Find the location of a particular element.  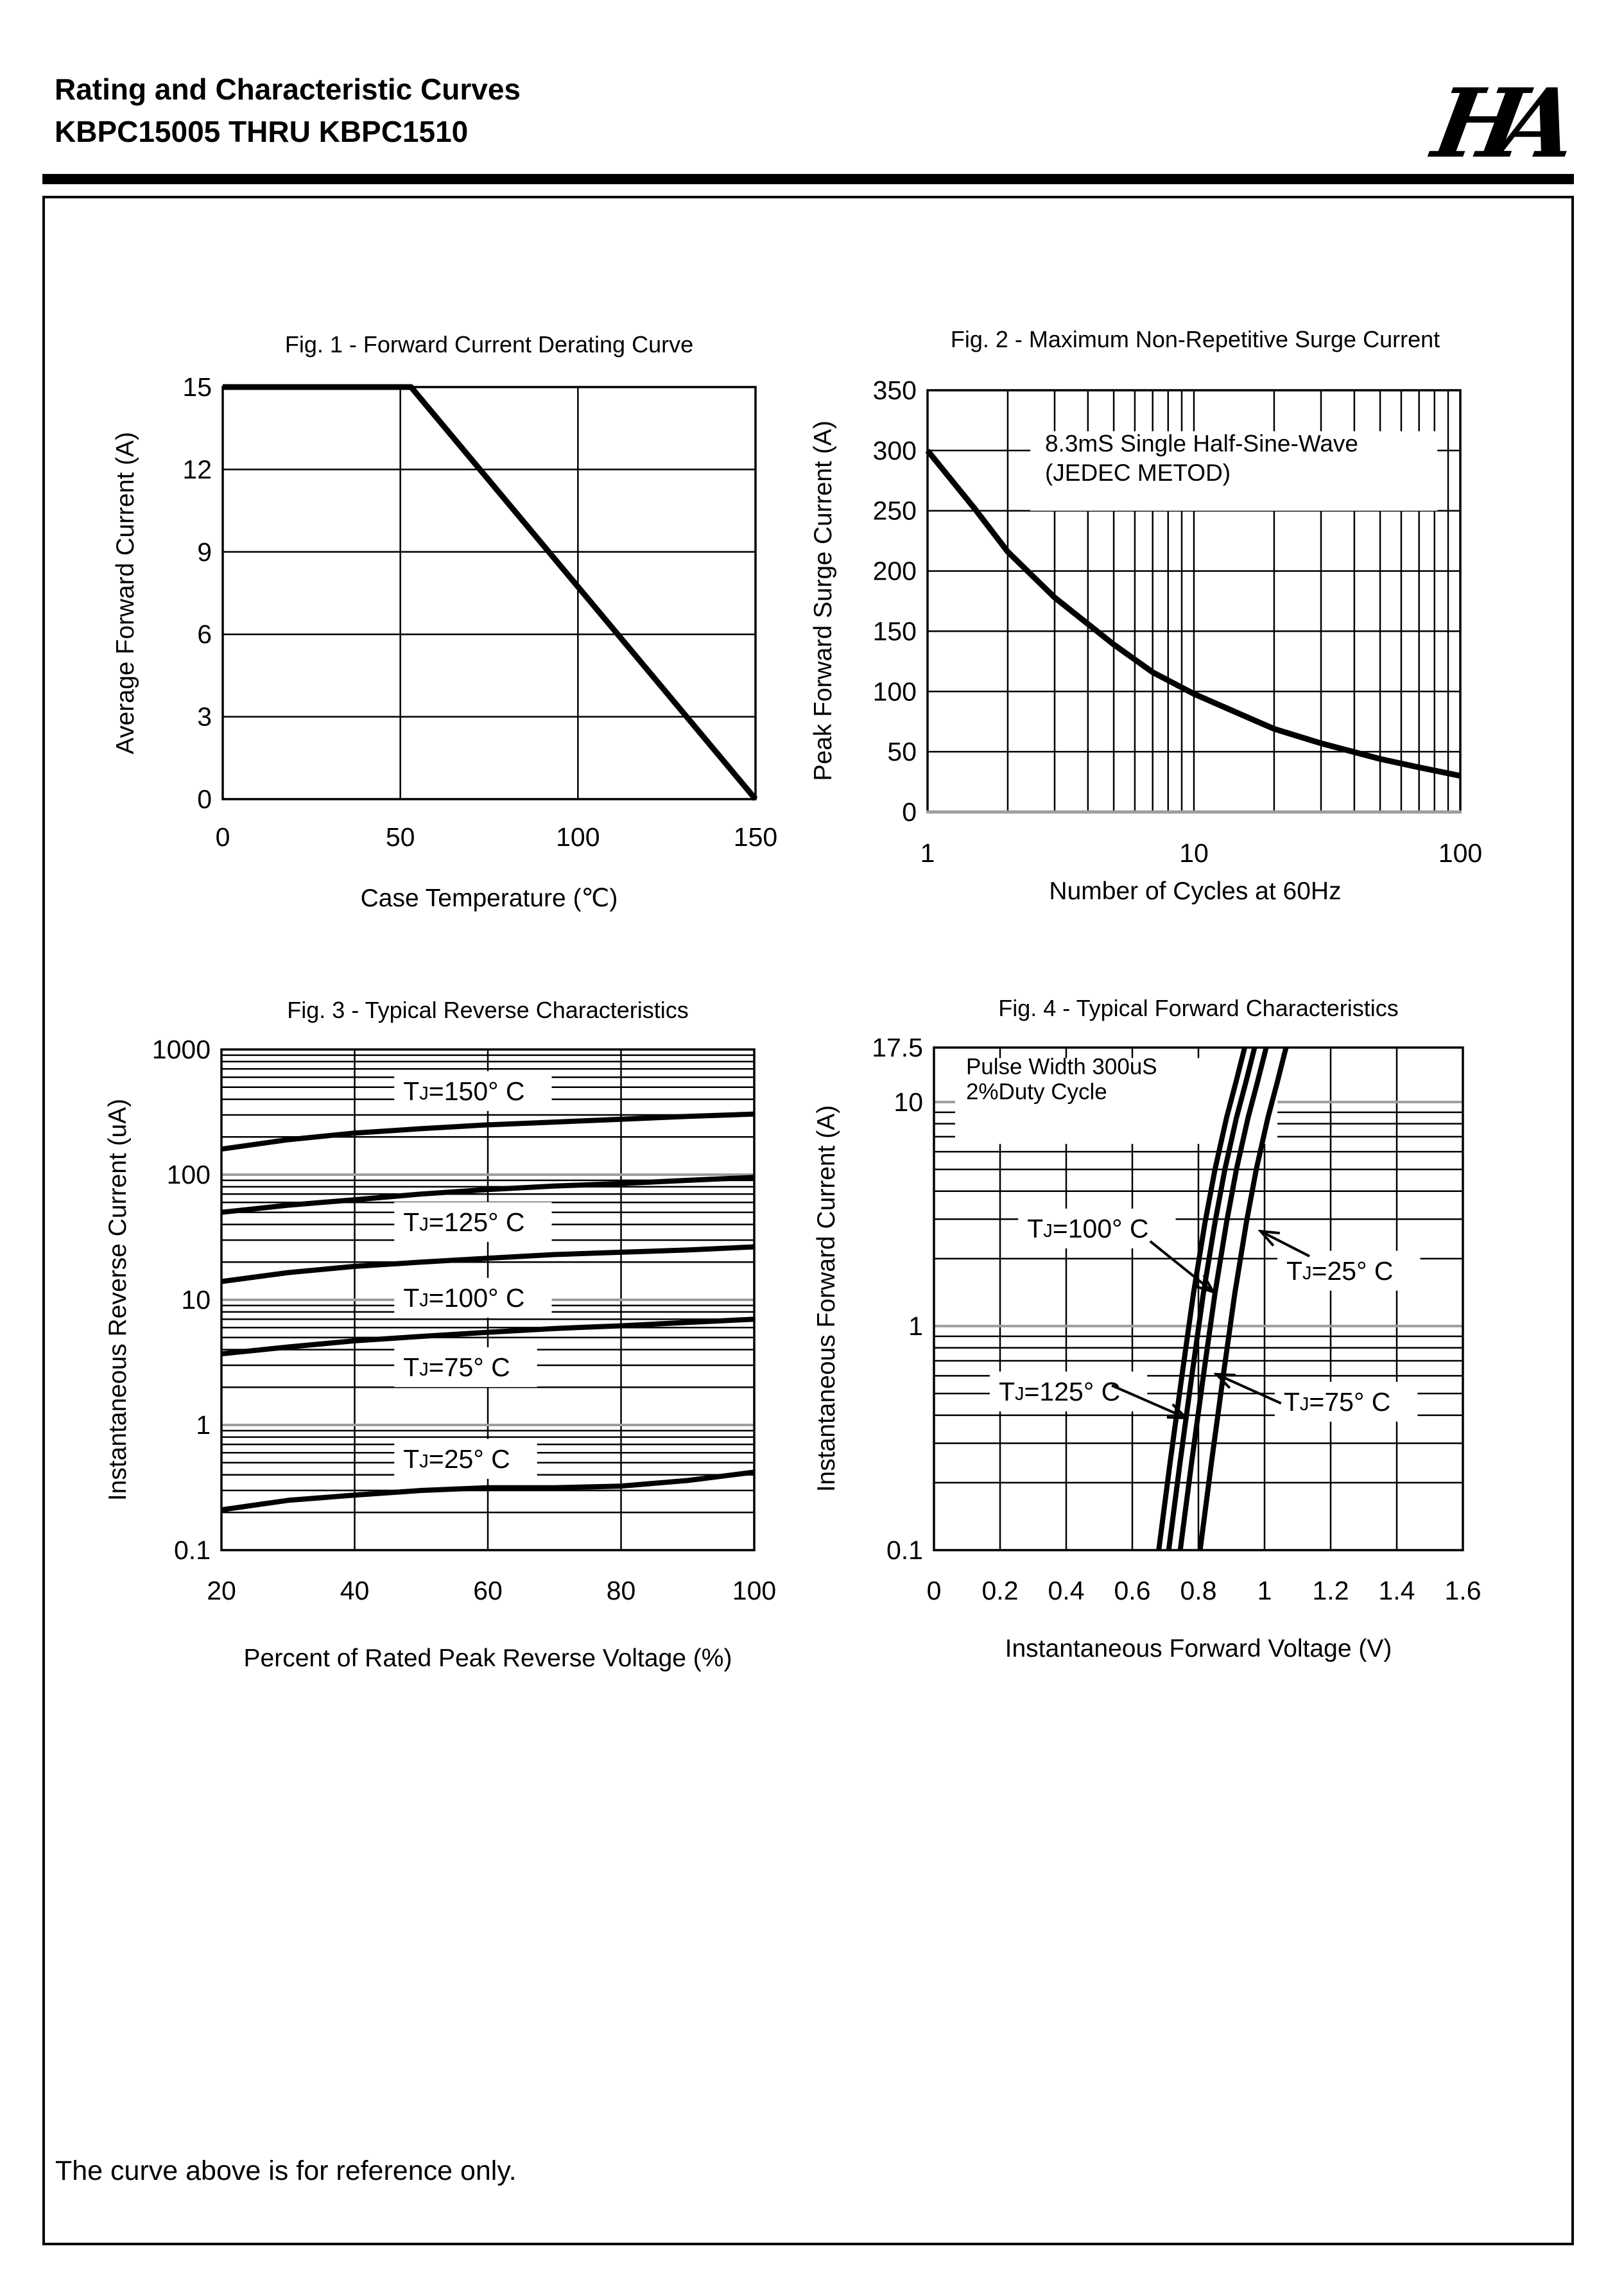

fig1-ytick-9: 9 is located at coordinates (204, 552).